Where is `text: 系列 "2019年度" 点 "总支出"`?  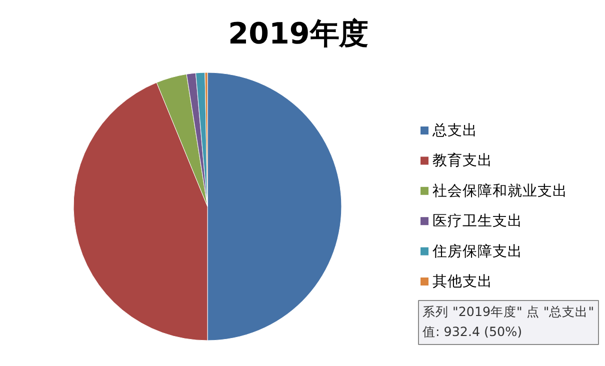
text: 系列 "2019年度" 点 "总支出" is located at coordinates (508, 311).